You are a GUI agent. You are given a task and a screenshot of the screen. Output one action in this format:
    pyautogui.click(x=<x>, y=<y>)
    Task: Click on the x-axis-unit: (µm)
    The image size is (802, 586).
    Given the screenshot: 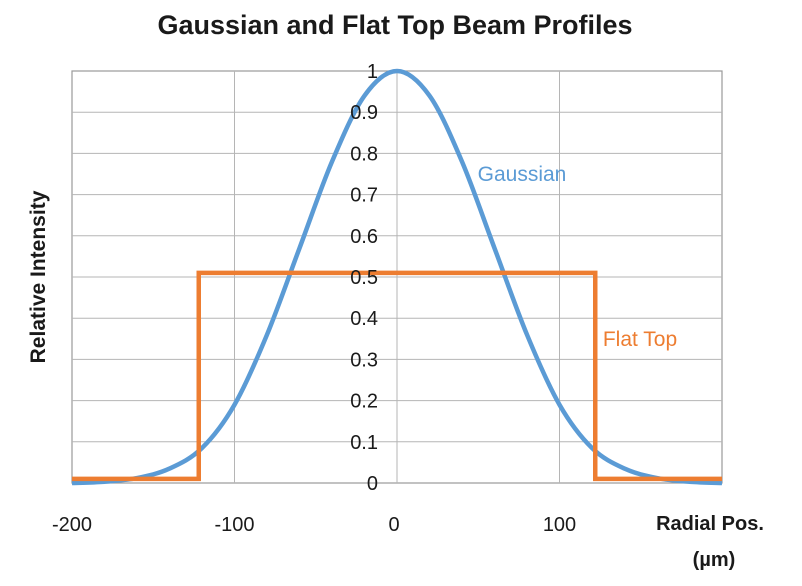 What is the action you would take?
    pyautogui.click(x=714, y=560)
    